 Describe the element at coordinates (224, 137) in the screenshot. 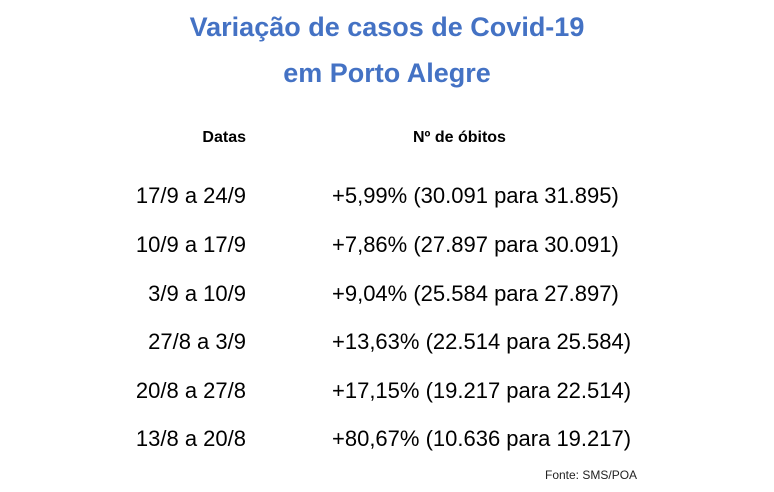

I see `header-dates: Datas` at that location.